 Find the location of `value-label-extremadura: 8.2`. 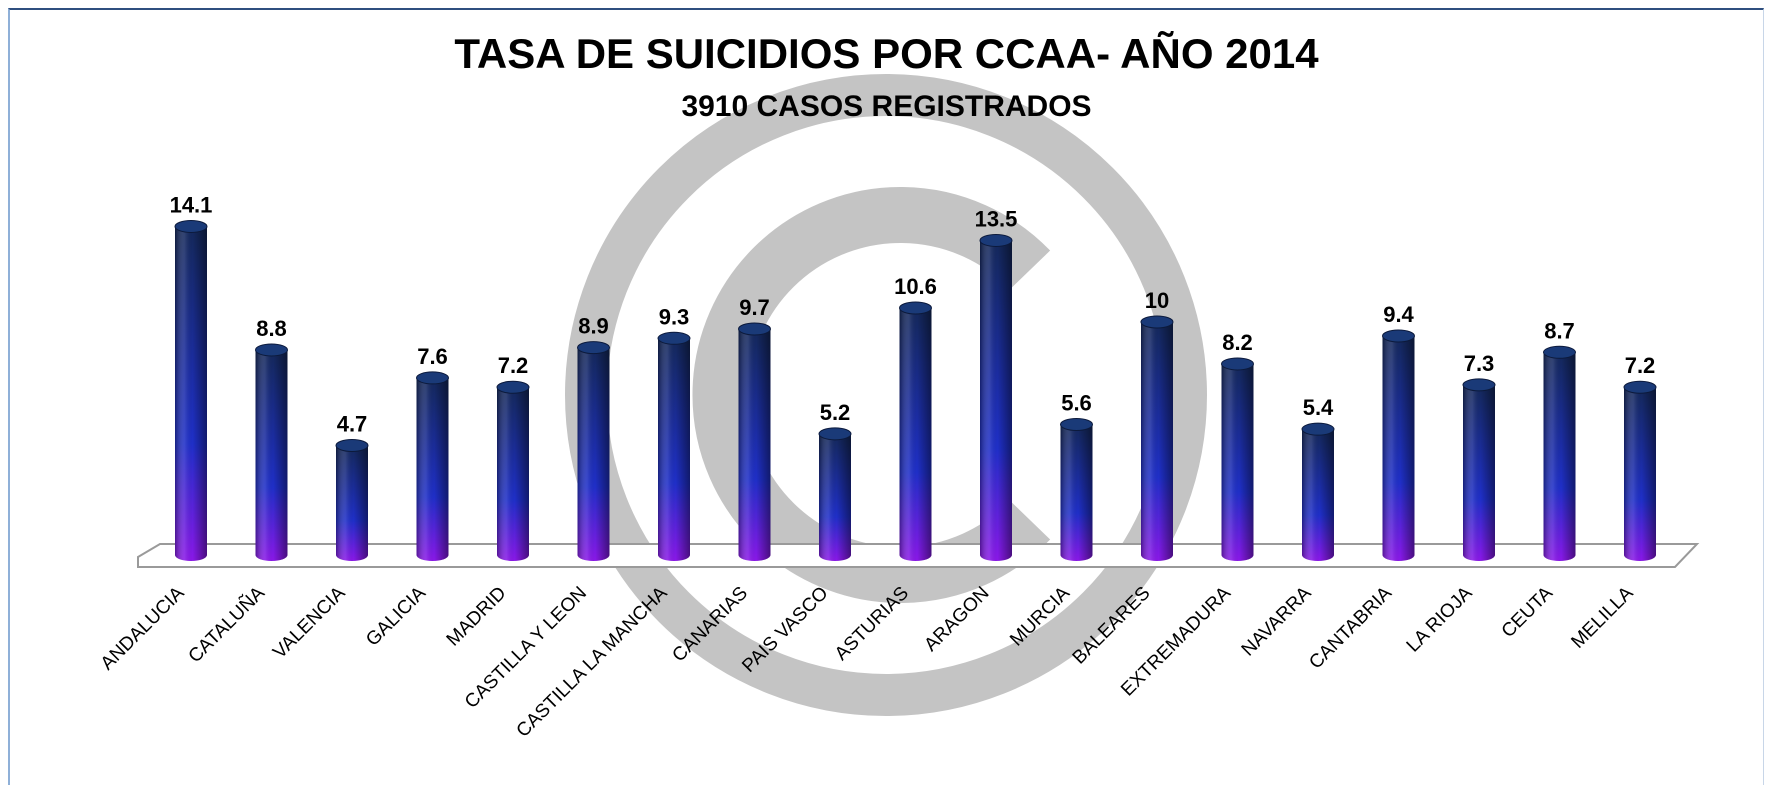

value-label-extremadura: 8.2 is located at coordinates (1237, 342).